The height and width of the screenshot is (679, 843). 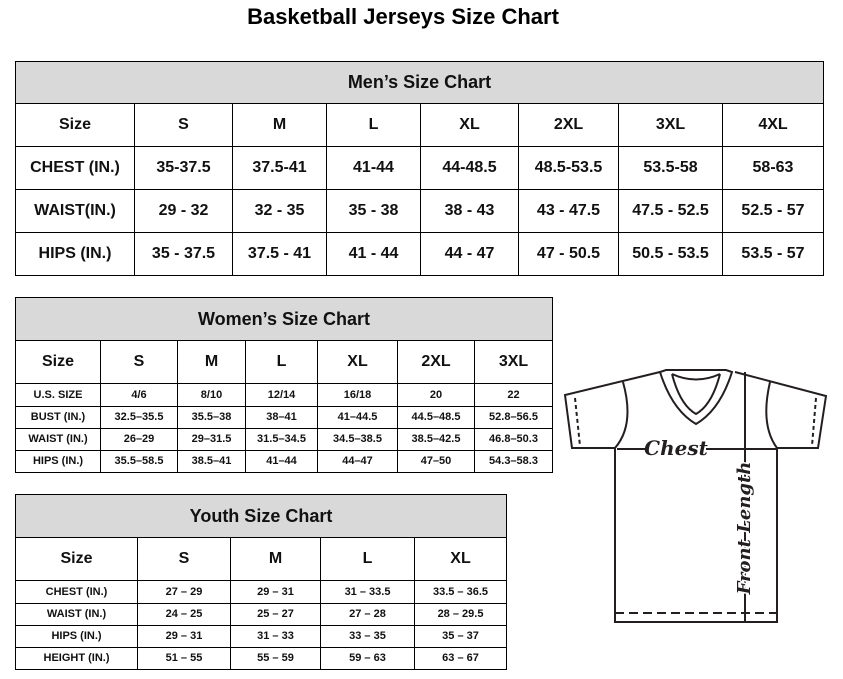 What do you see at coordinates (373, 211) in the screenshot?
I see `table-cell: 35 - 38` at bounding box center [373, 211].